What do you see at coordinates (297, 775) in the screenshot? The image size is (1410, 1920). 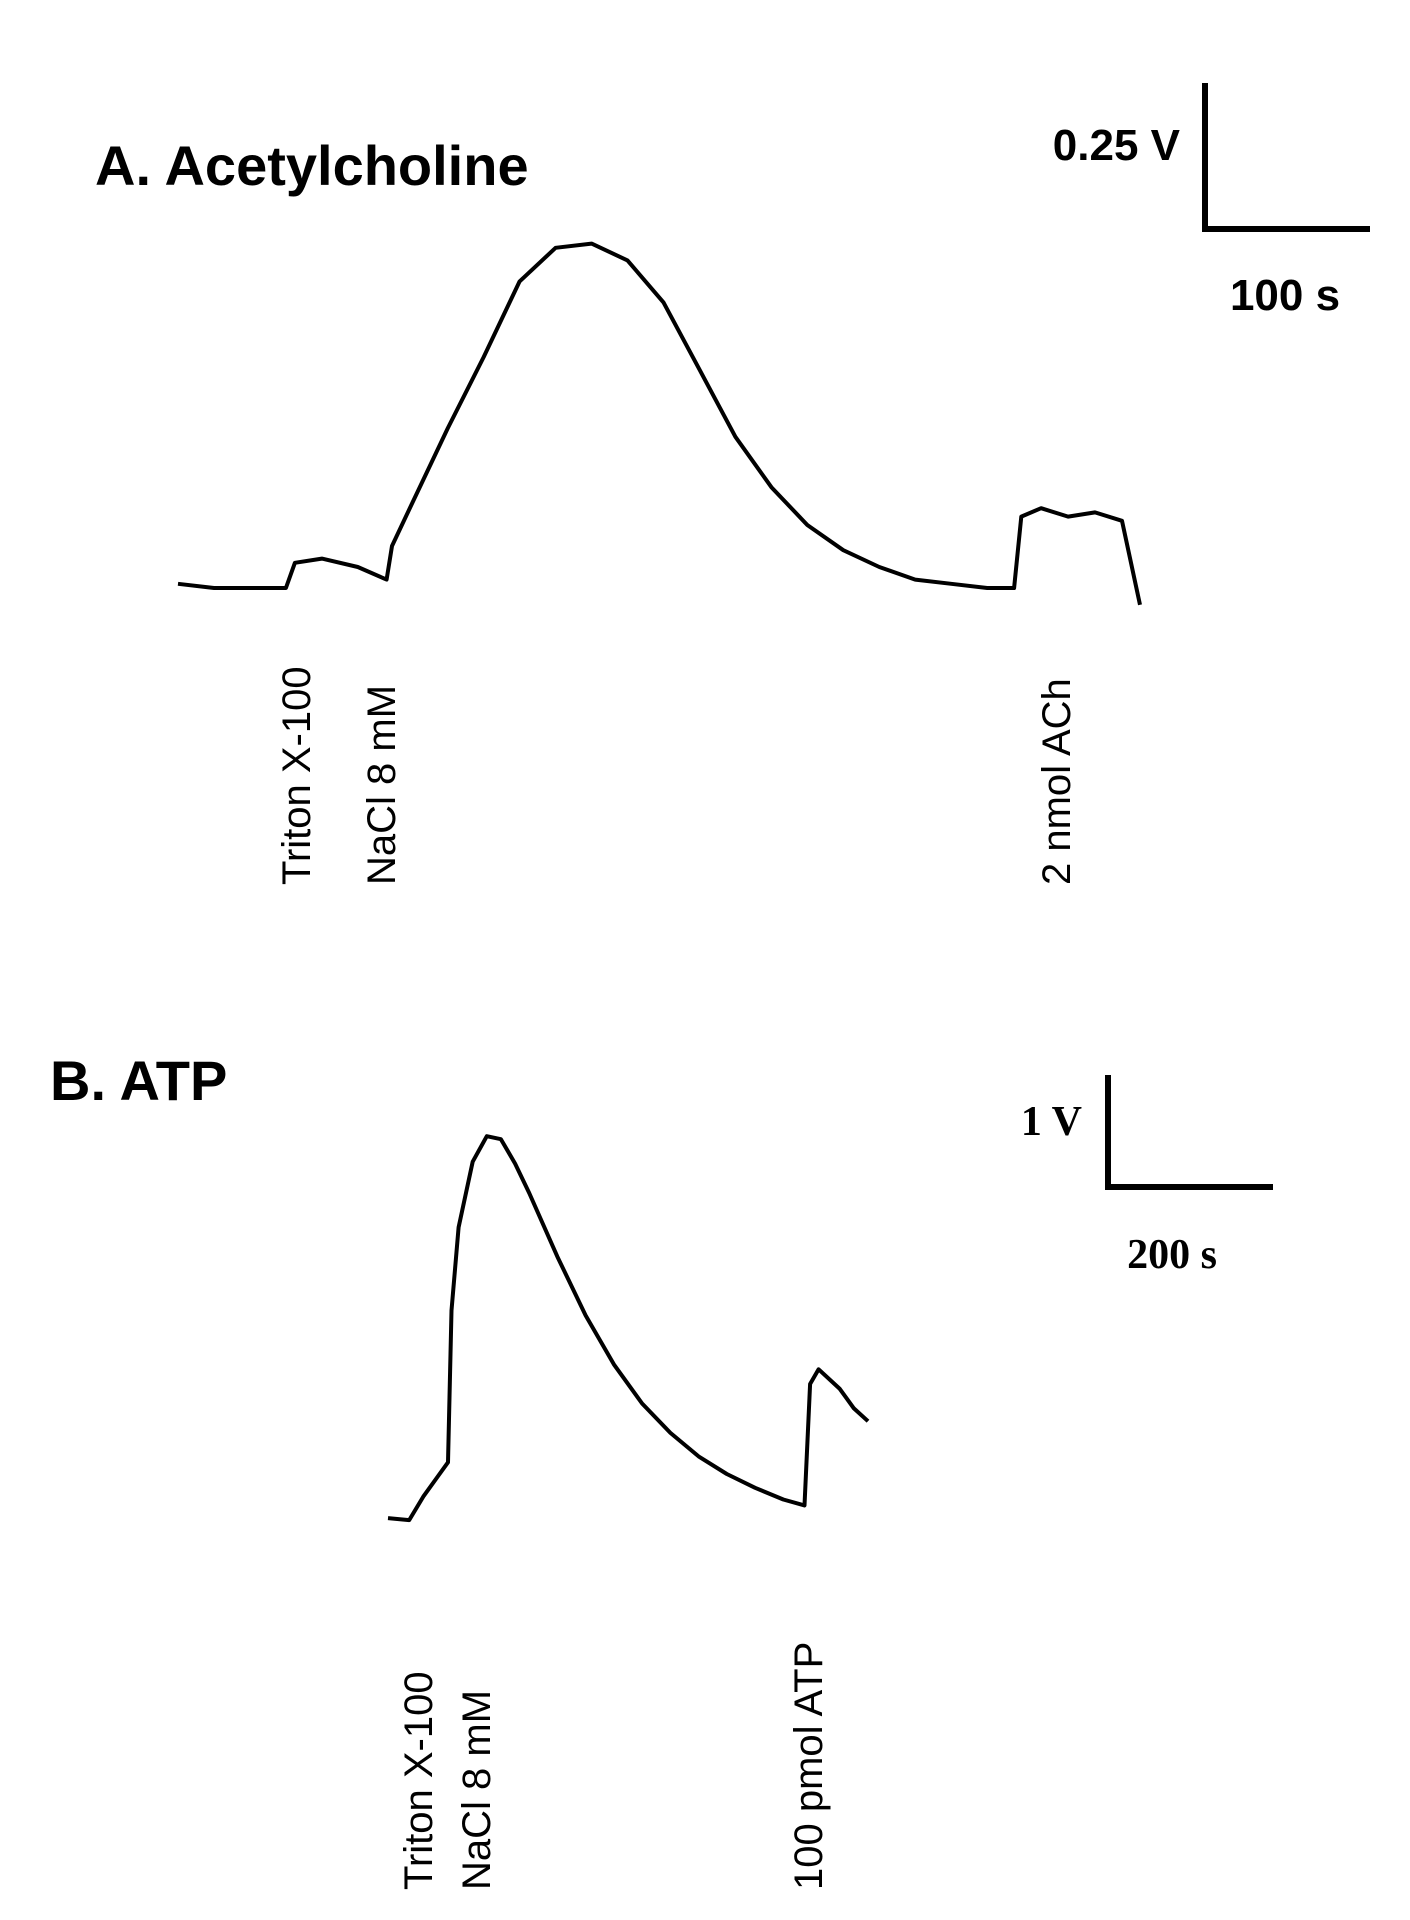 I see `panel-a-annotation-triton: Triton X-100` at bounding box center [297, 775].